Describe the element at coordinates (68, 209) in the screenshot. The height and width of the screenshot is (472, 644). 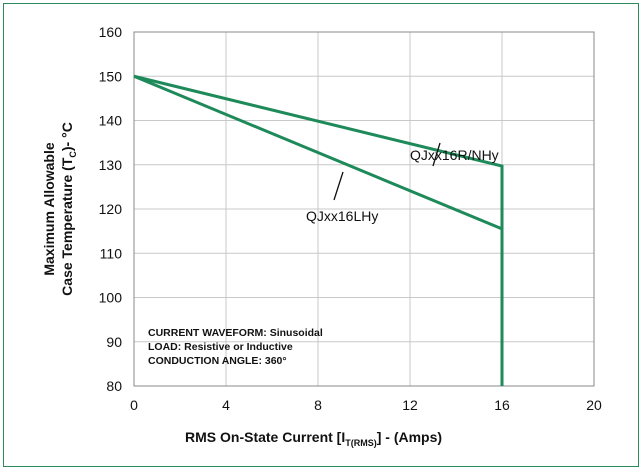
I see `y-axis-title-line2: Case Temperature (TC)- °C` at that location.